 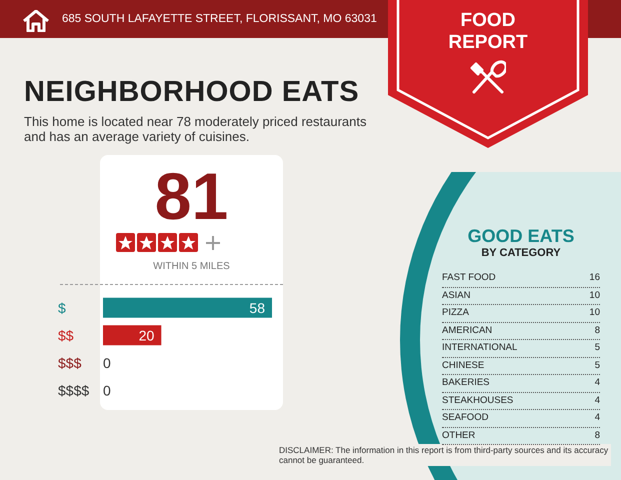 I want to click on category-label: PIZZA, so click(x=455, y=313).